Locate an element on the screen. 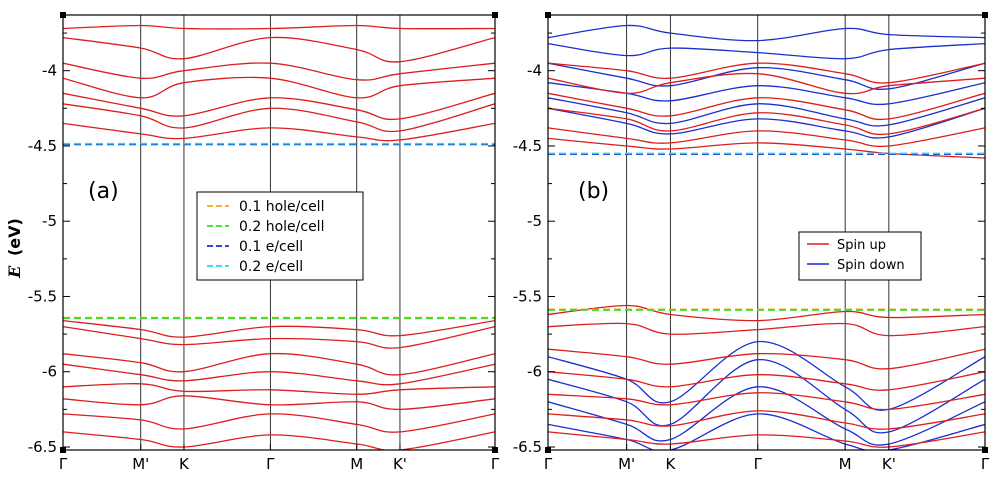 The width and height of the screenshot is (1000, 490). legend-b-label: Spin down is located at coordinates (871, 265).